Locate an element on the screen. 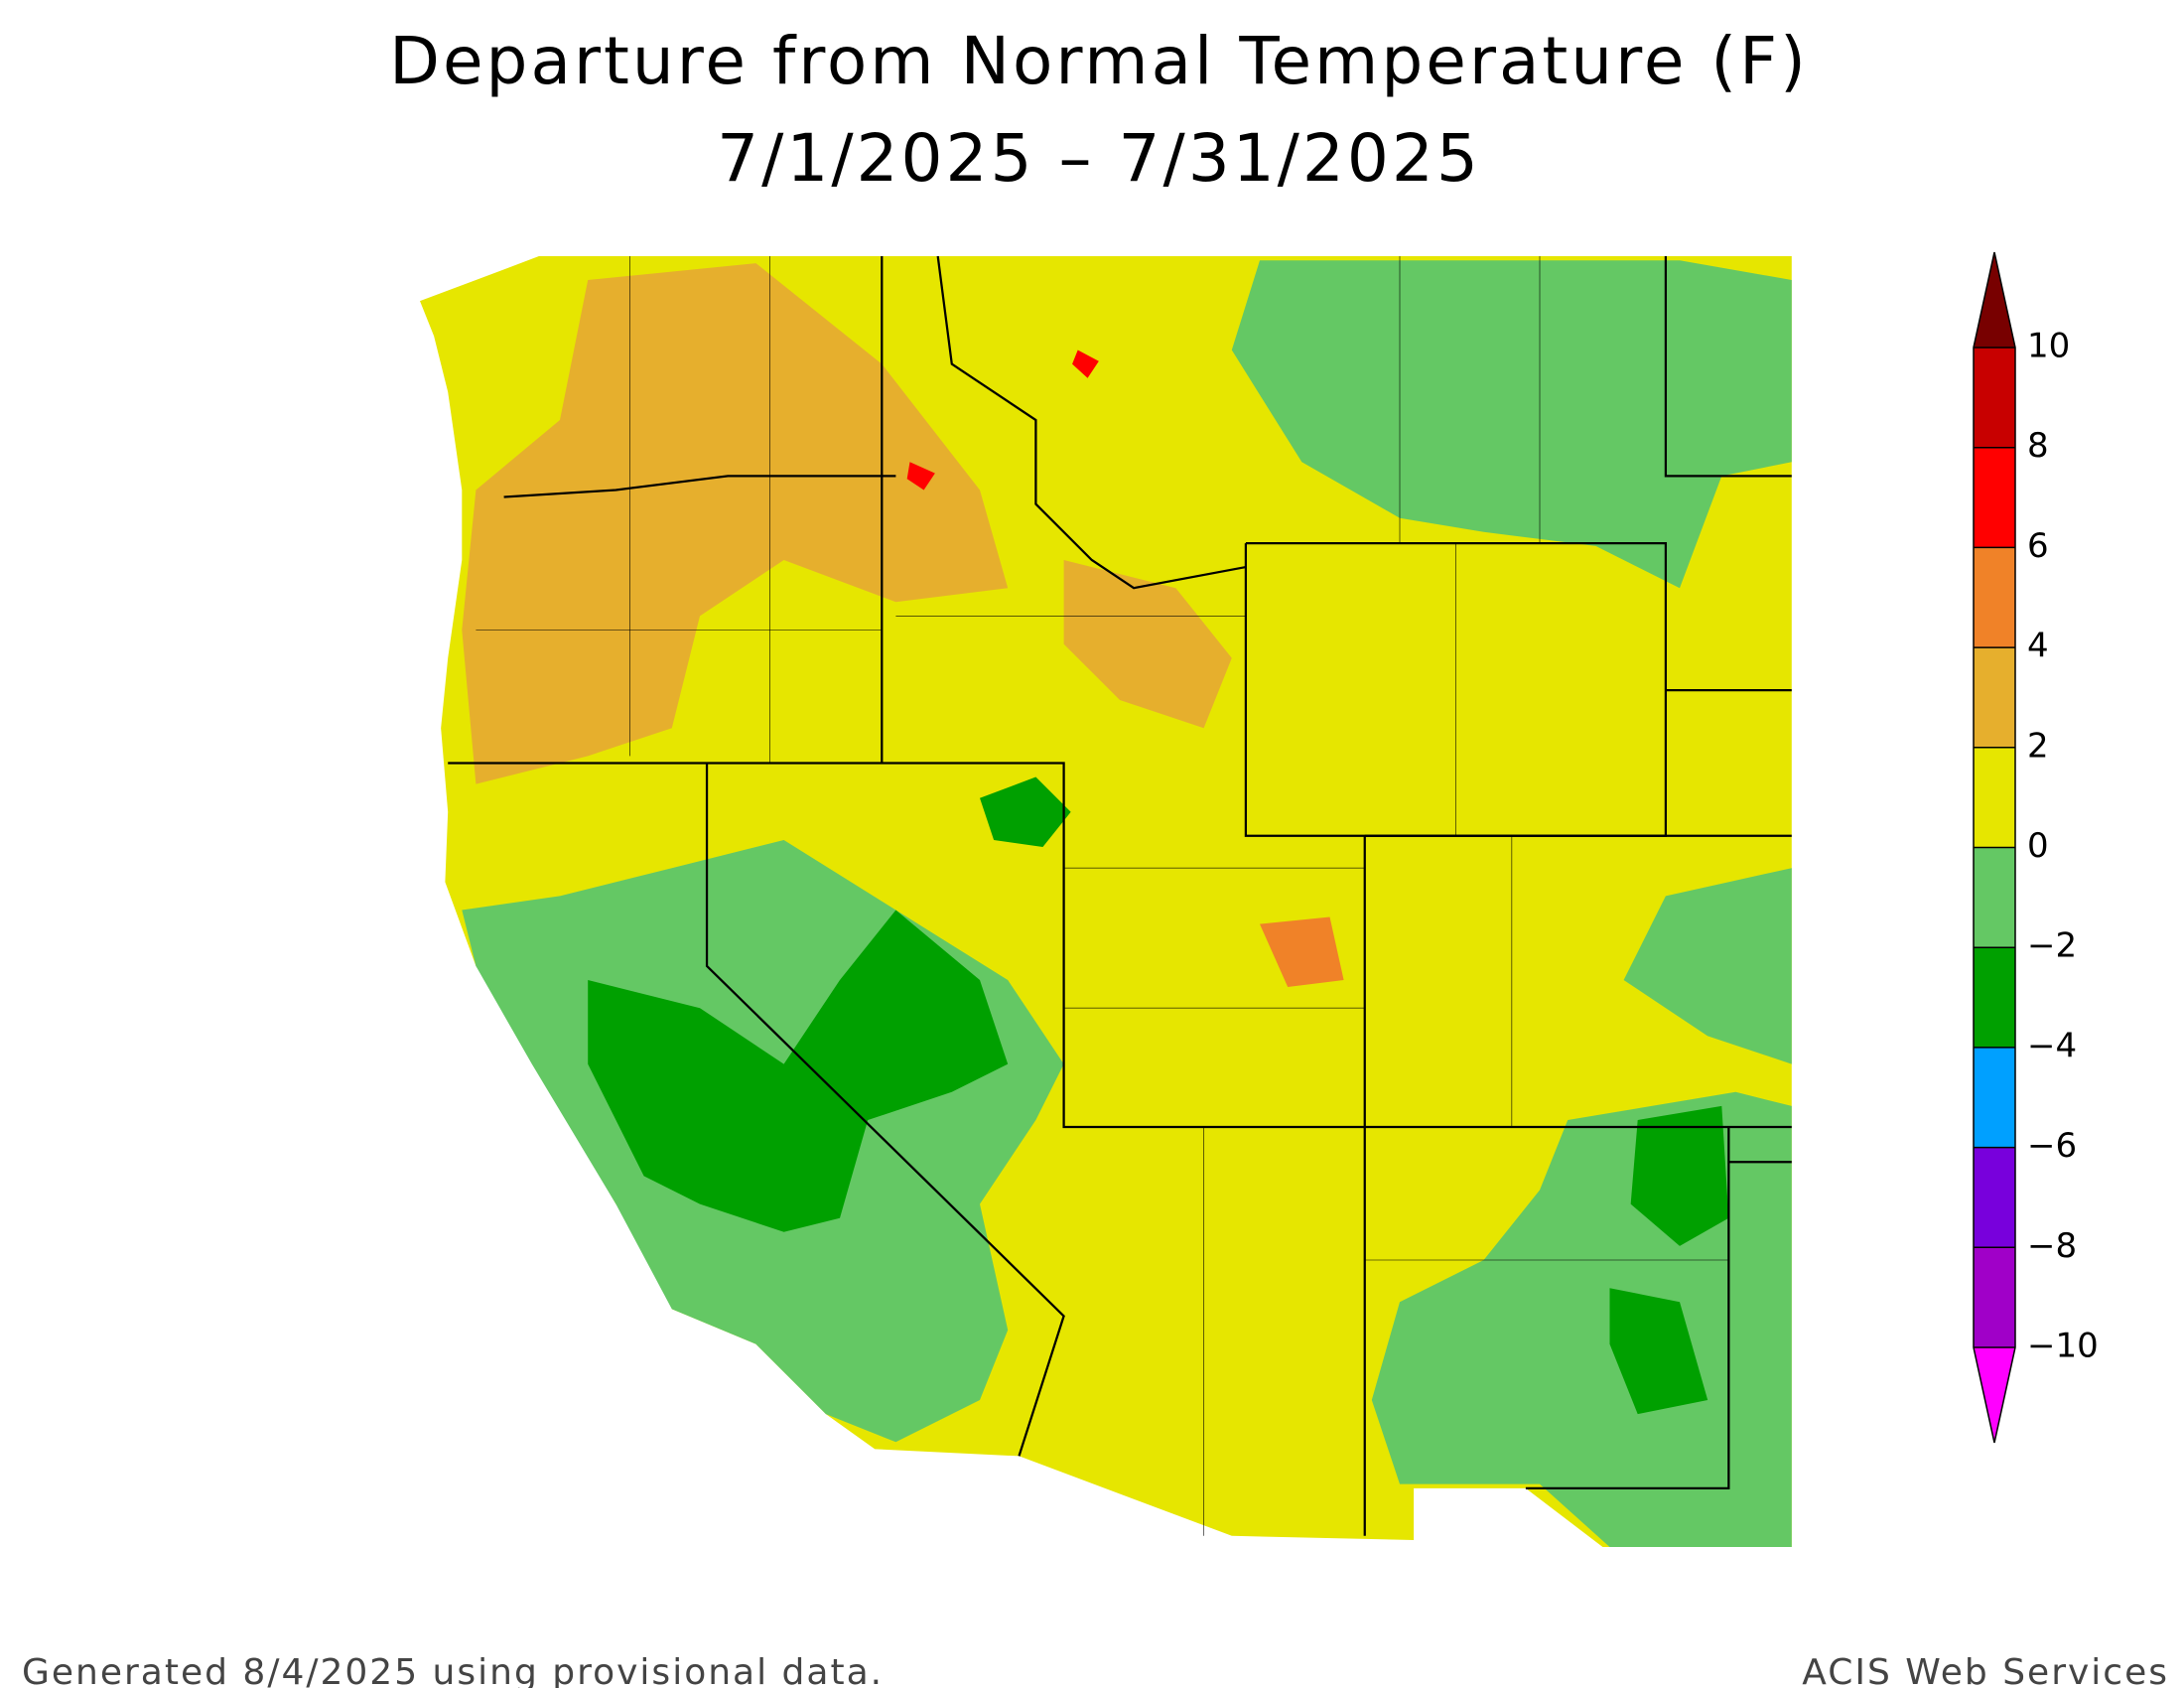 The width and height of the screenshot is (2184, 1688). map-subtitle: 7/1/2025 – 7/31/2025 is located at coordinates (1099, 158).